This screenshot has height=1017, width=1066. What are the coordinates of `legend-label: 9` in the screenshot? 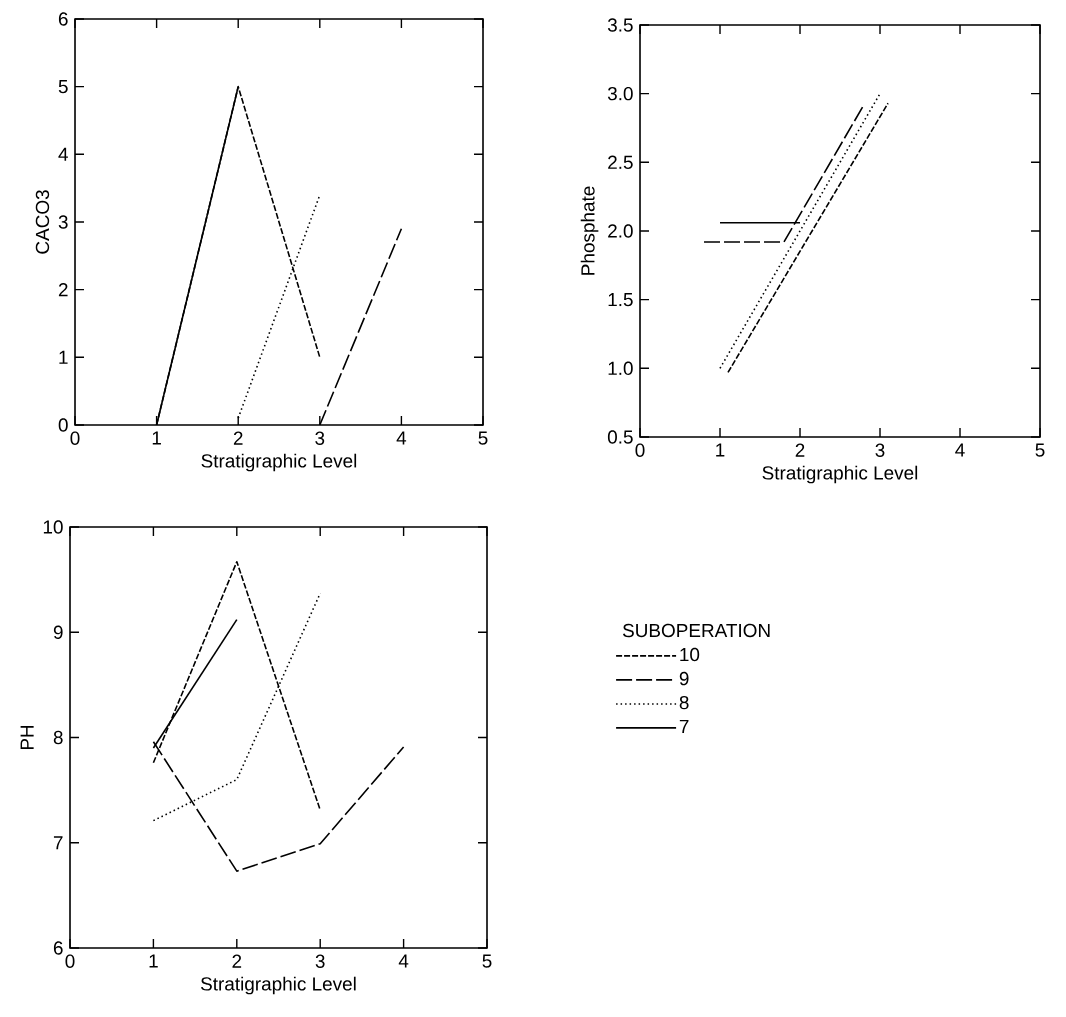 It's located at (684, 678).